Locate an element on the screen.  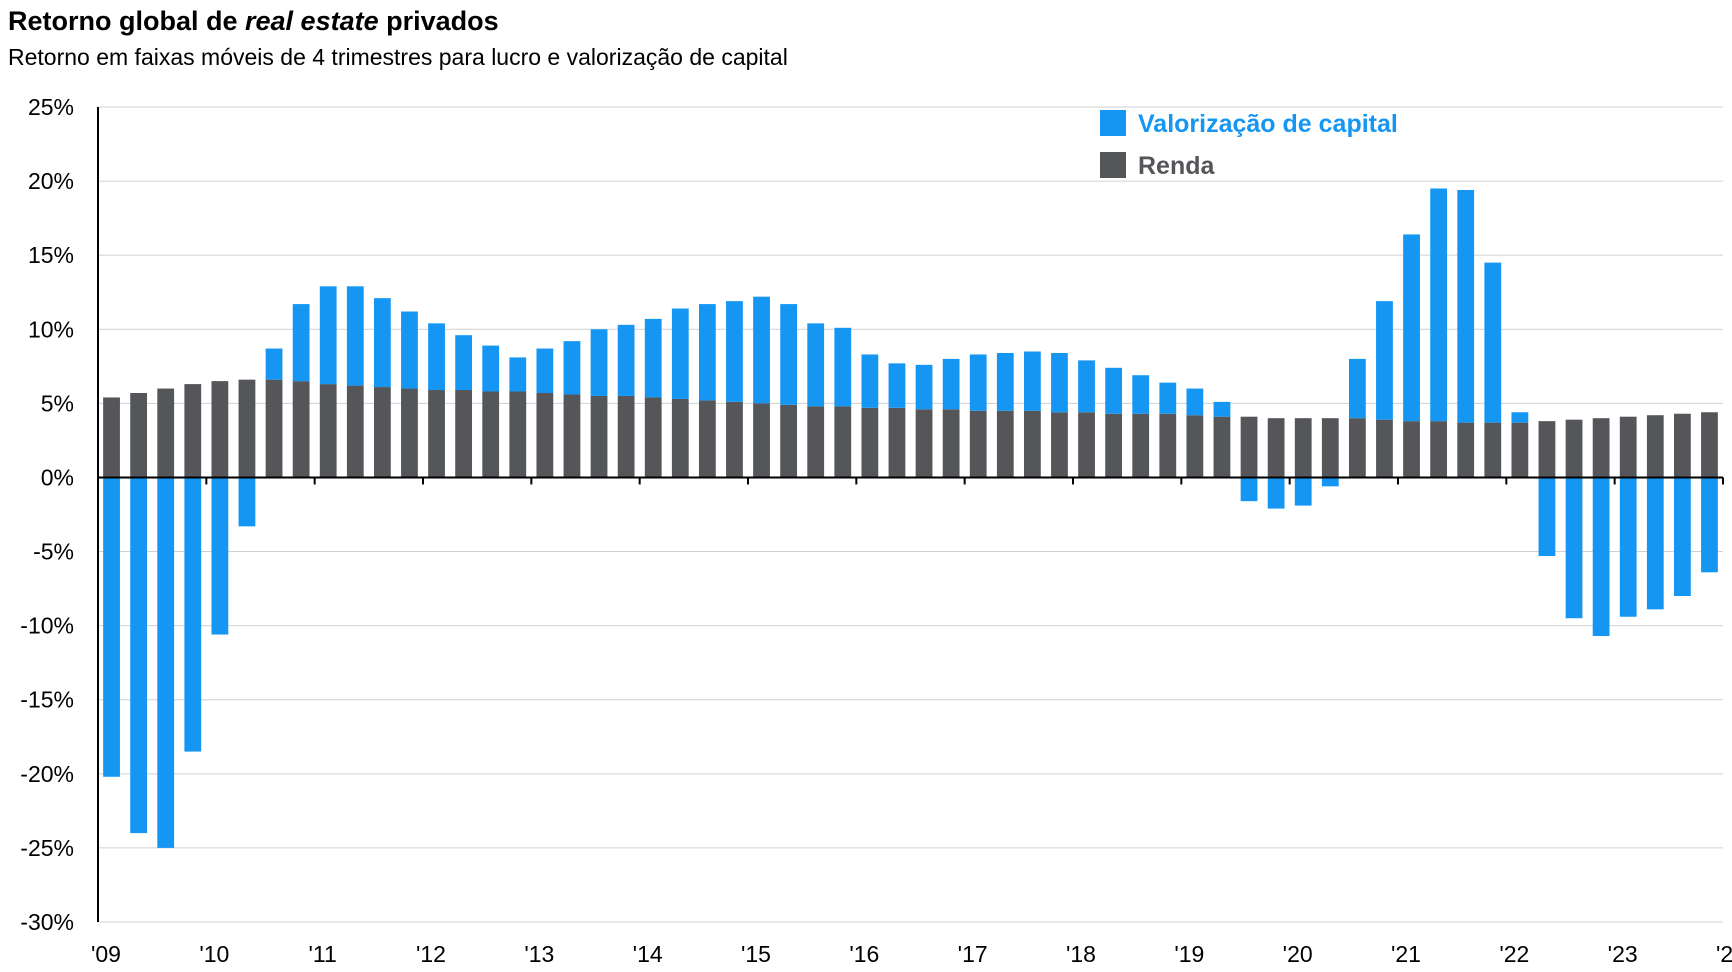
y-tick-label: 20% is located at coordinates (51, 181).